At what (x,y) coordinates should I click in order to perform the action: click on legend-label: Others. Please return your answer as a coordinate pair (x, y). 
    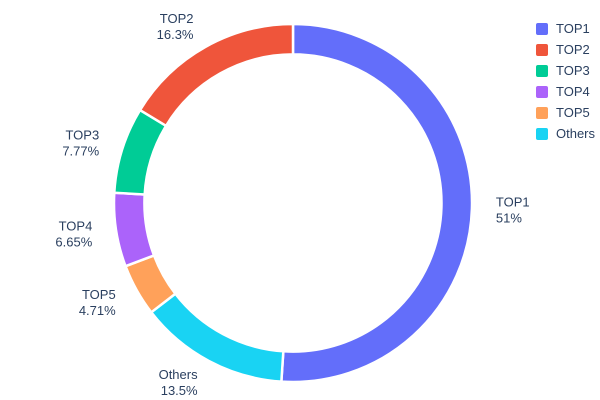
    Looking at the image, I should click on (576, 133).